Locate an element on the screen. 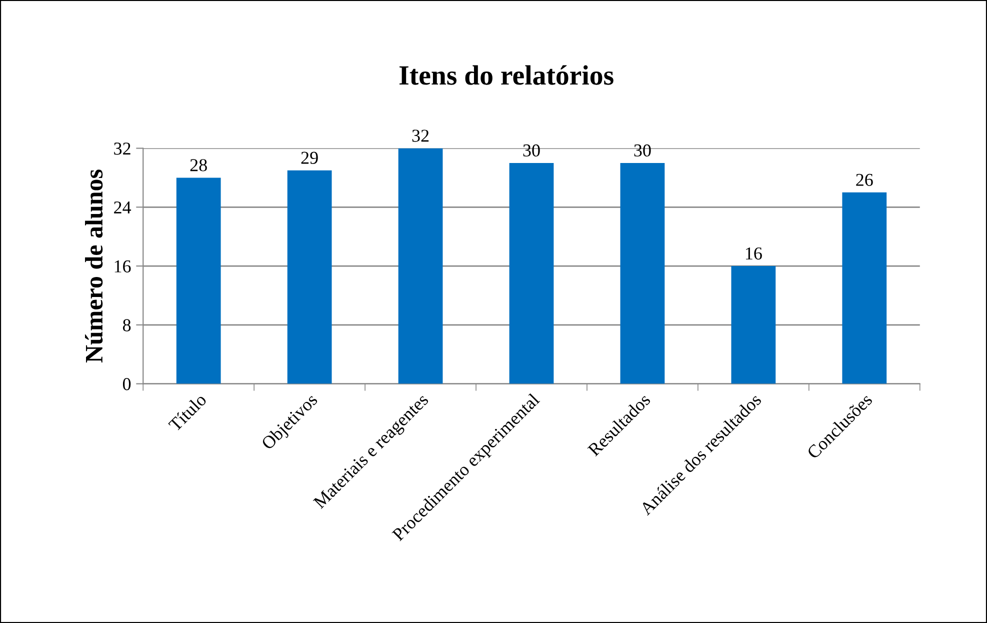 The width and height of the screenshot is (987, 623). data-label: 28 is located at coordinates (198, 165).